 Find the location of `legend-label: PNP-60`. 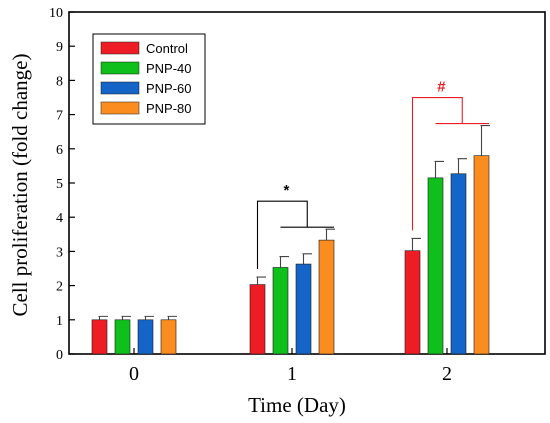

legend-label: PNP-60 is located at coordinates (169, 88).